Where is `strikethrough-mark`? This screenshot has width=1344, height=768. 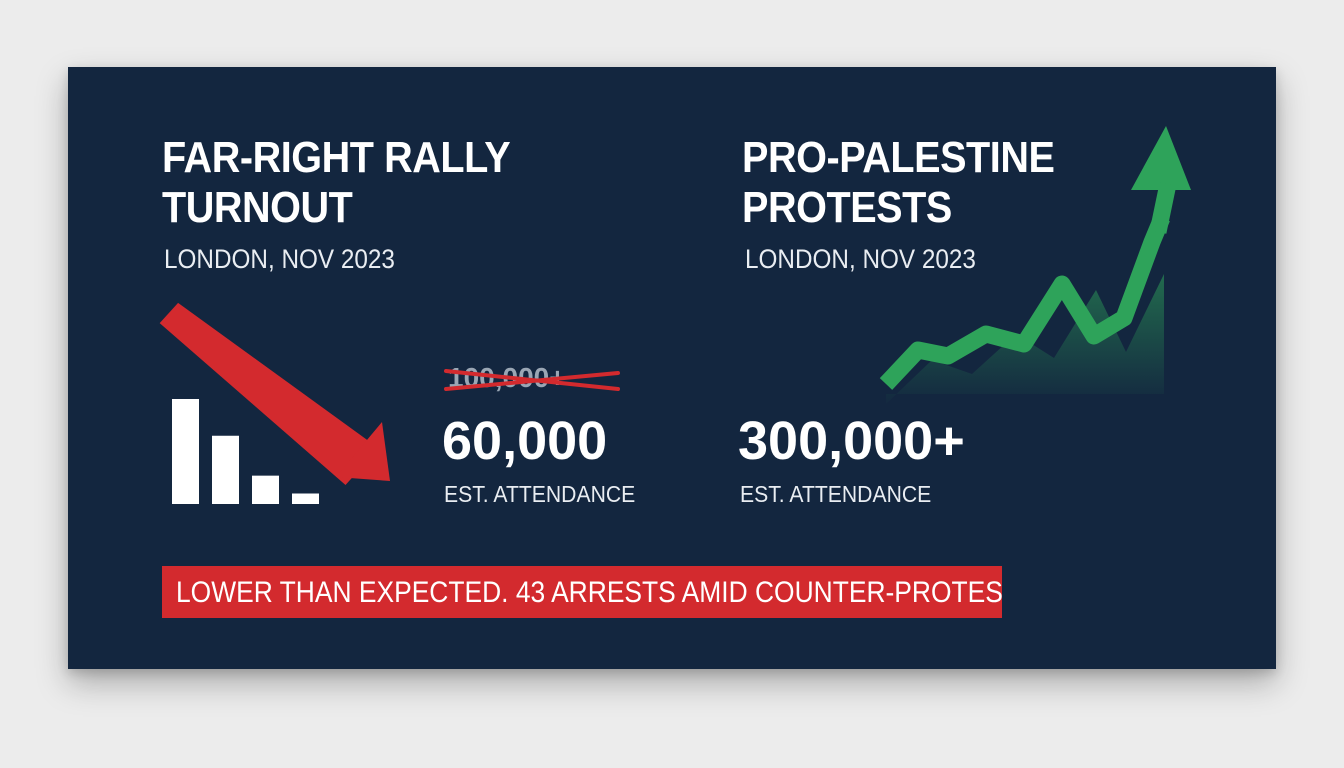
strikethrough-mark is located at coordinates (532, 380).